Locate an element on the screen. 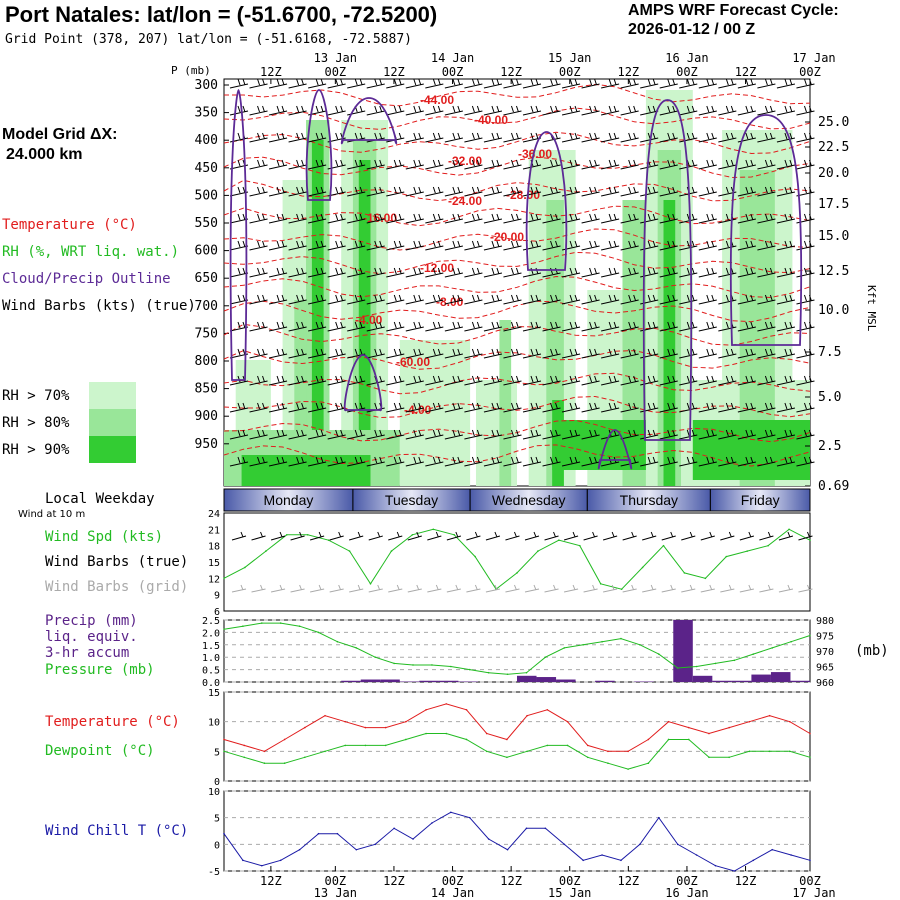  pressure-tick-label: 970 is located at coordinates (825, 652).